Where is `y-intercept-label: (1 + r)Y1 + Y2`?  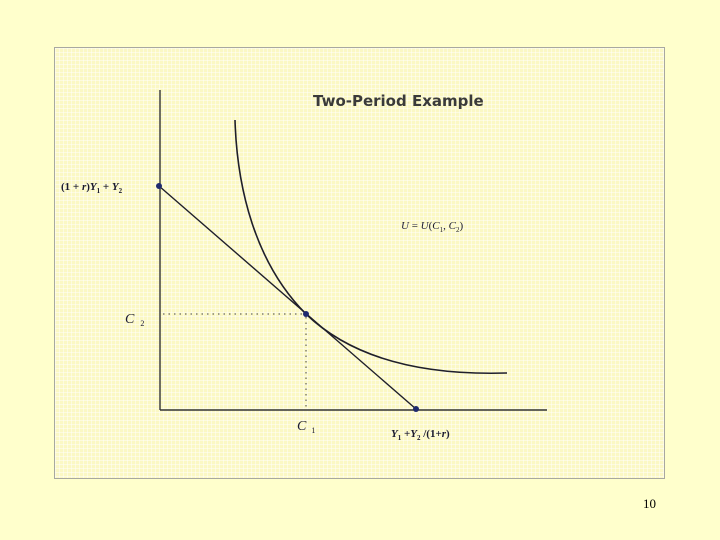
y-intercept-label: (1 + r)Y1 + Y2 is located at coordinates (92, 188).